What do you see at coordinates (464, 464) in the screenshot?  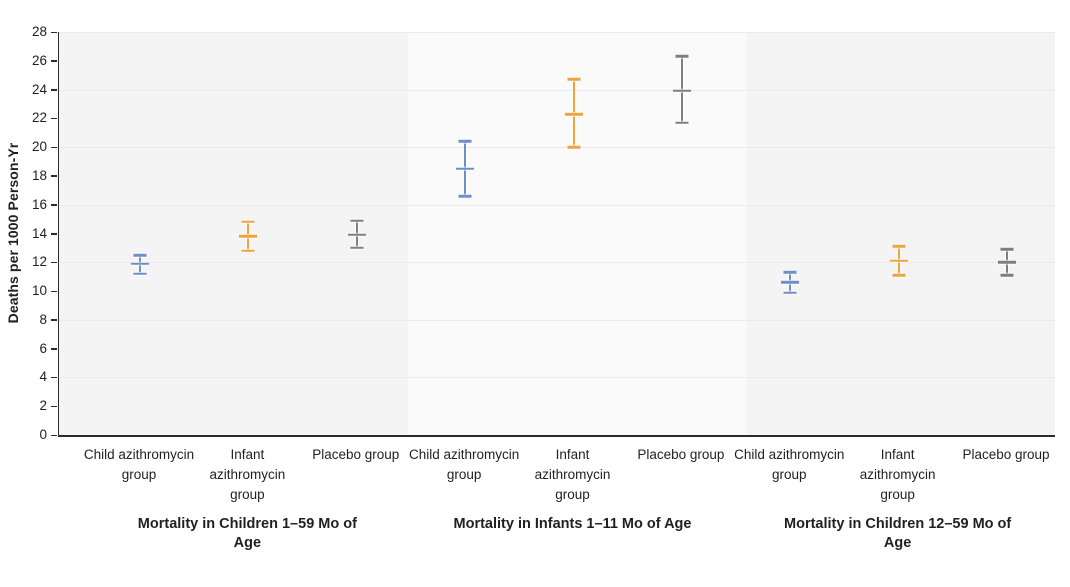 I see `group-label-panel2-child: Child azithromycin group` at bounding box center [464, 464].